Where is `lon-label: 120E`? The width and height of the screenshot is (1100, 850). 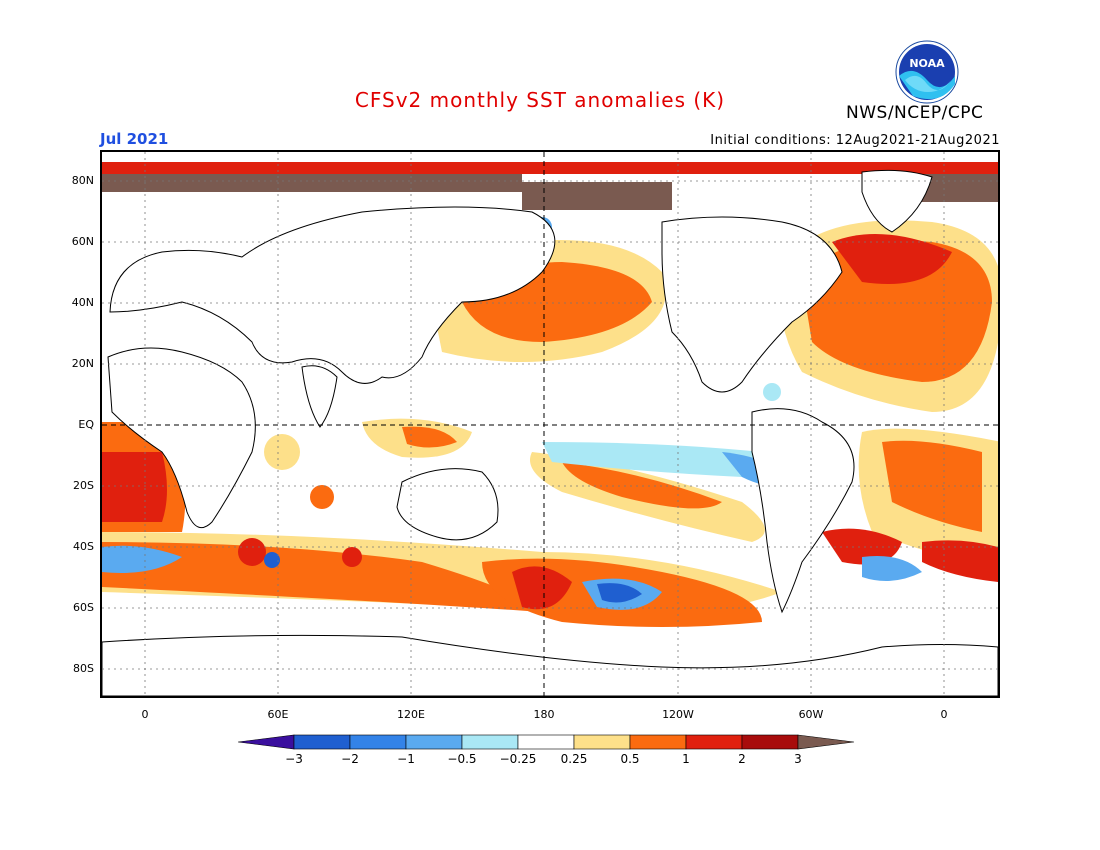 lon-label: 120E is located at coordinates (411, 714).